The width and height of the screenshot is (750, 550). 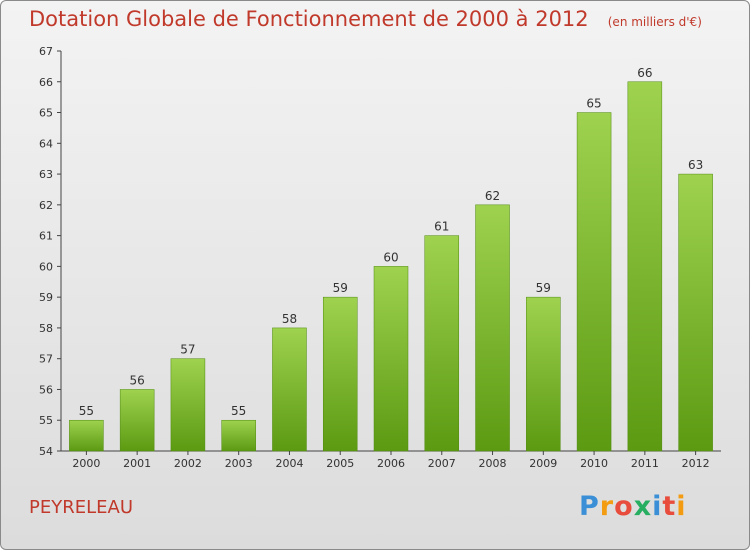 What do you see at coordinates (46, 389) in the screenshot?
I see `y-tick-label: 56` at bounding box center [46, 389].